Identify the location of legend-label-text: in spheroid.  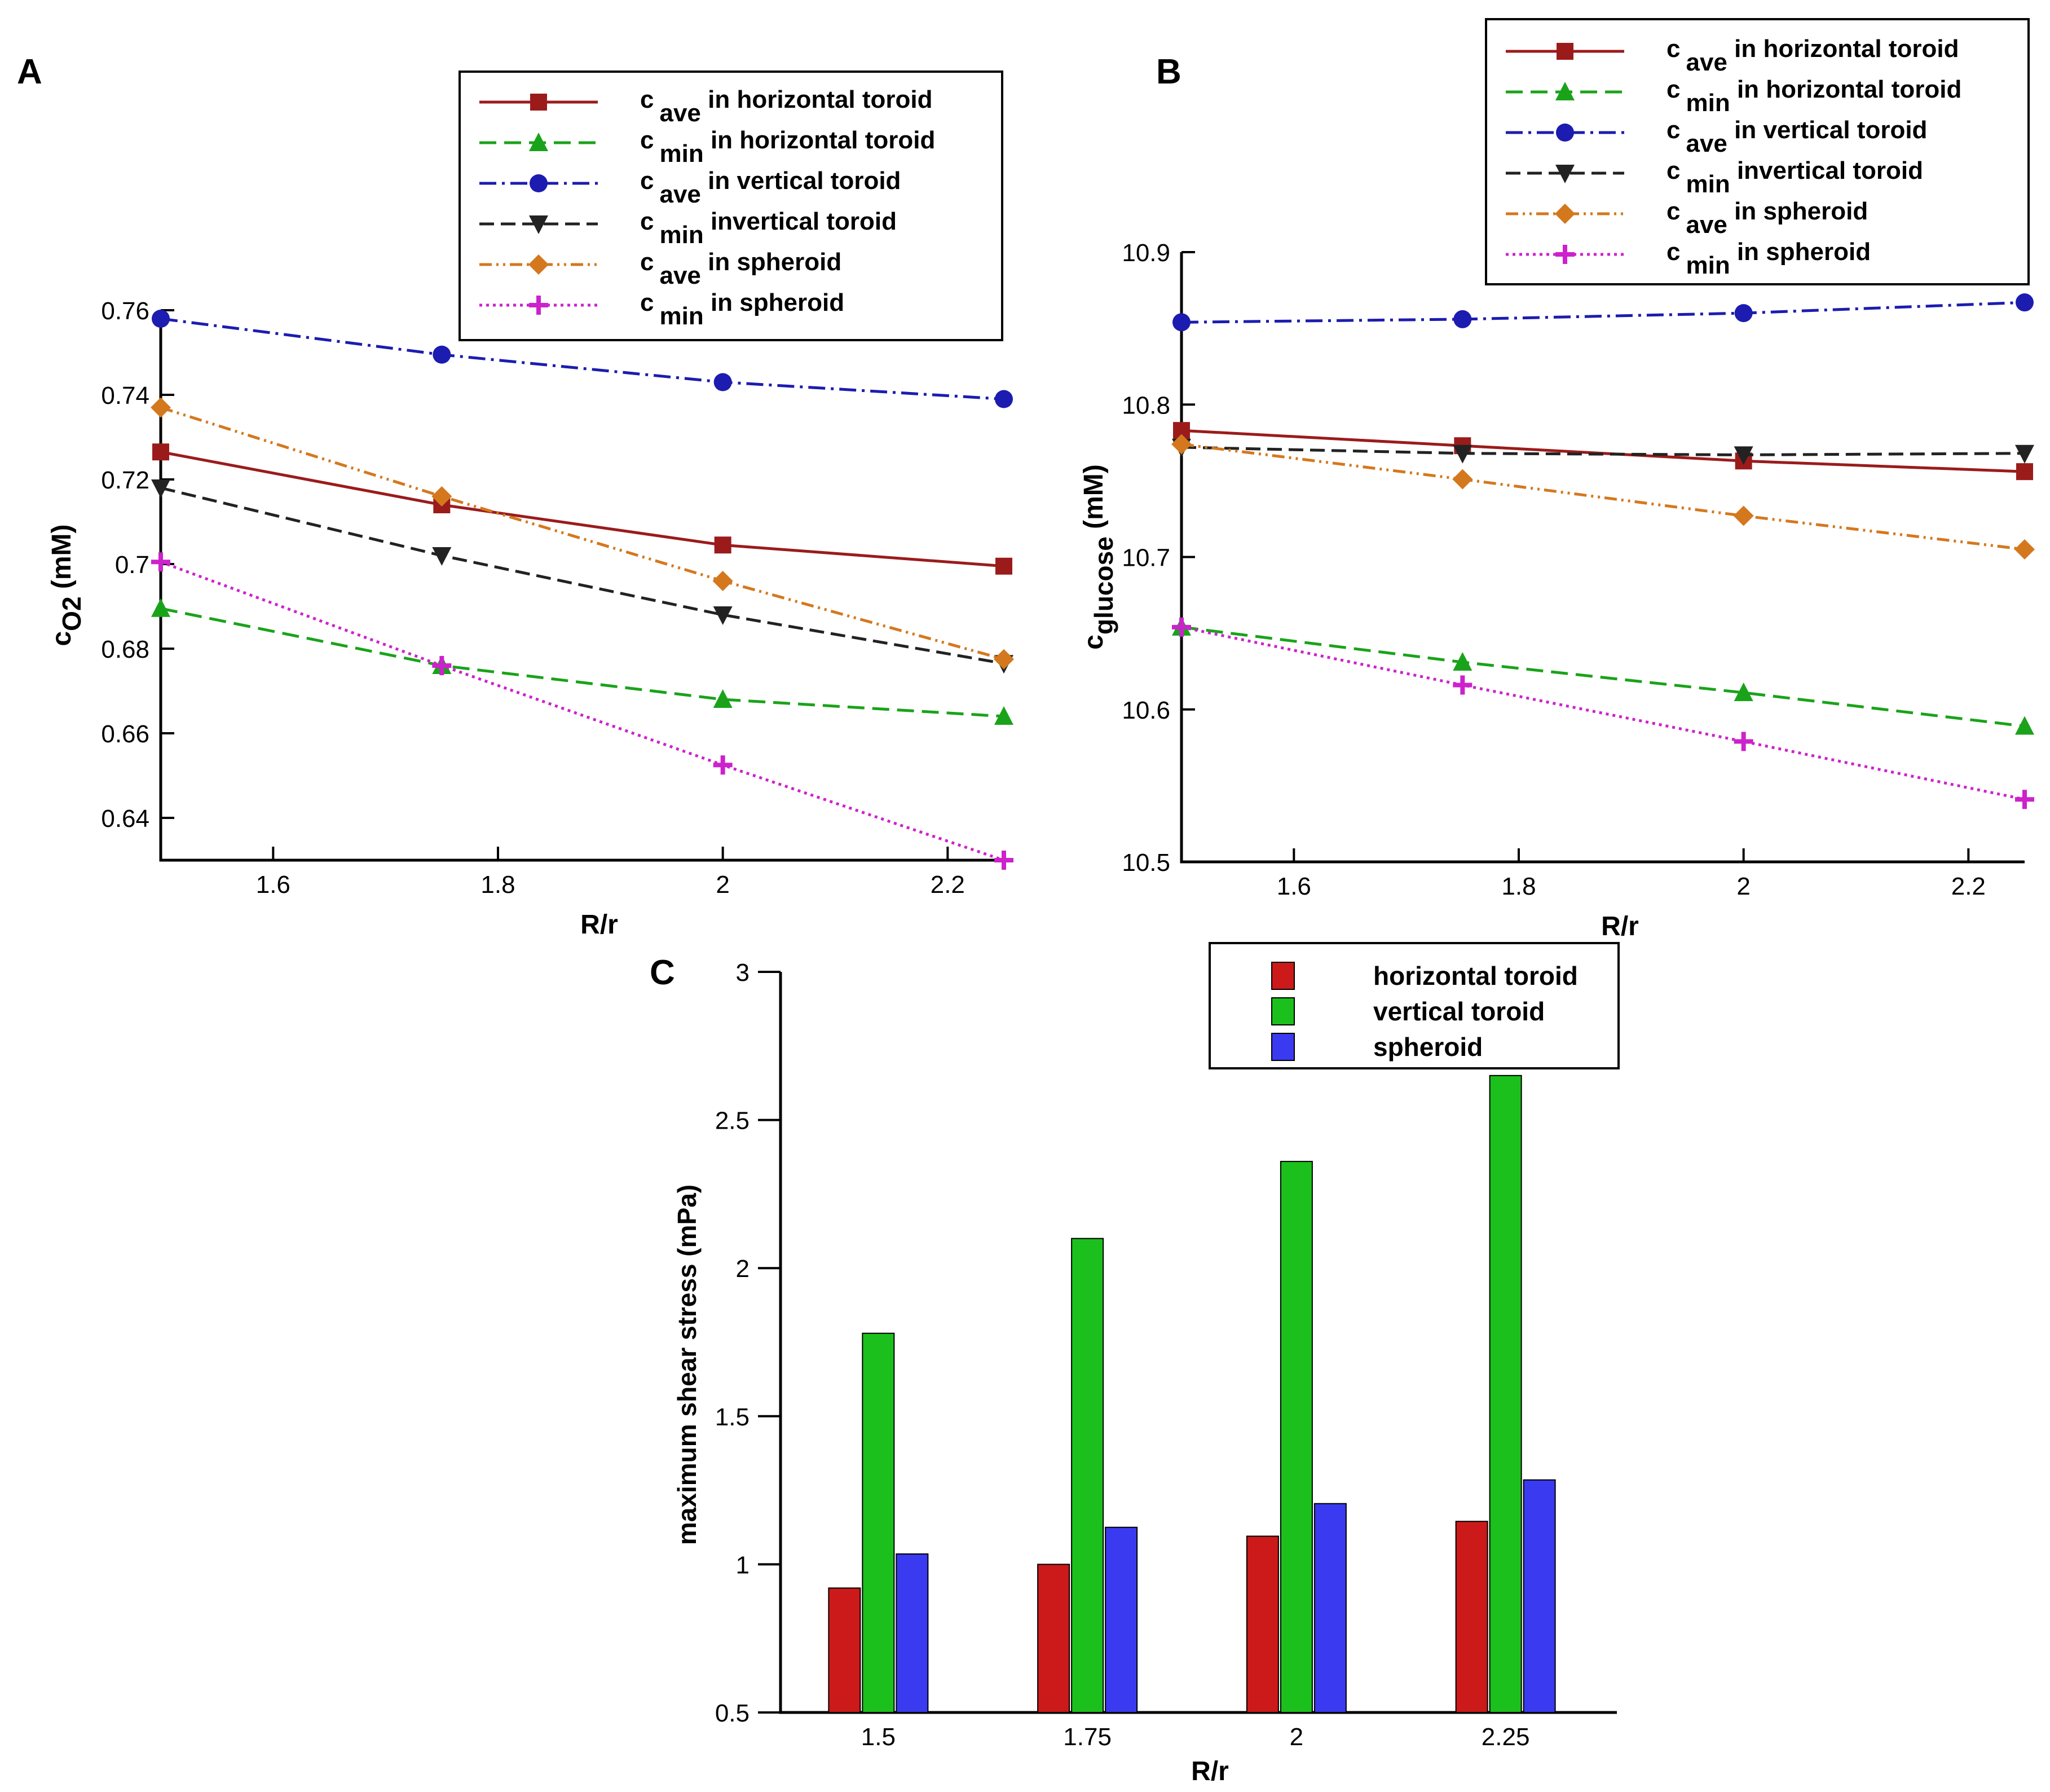
(774, 302).